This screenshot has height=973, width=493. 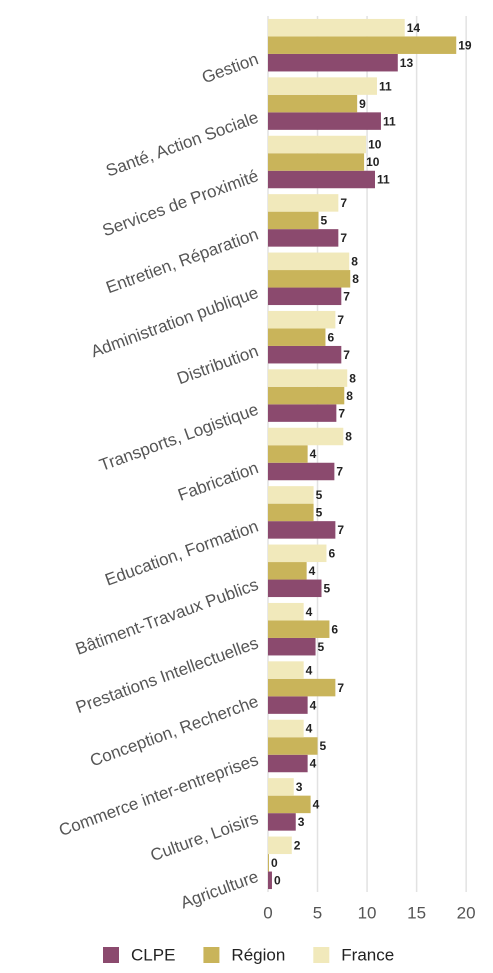 I want to click on category-label: Agriculture, so click(x=219, y=890).